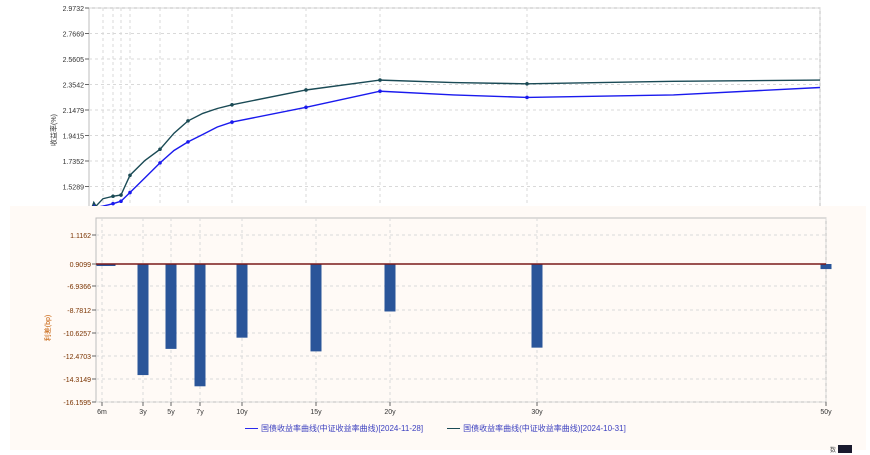 Image resolution: width=870 pixels, height=455 pixels. I want to click on x-tick-label: 7y, so click(200, 412).